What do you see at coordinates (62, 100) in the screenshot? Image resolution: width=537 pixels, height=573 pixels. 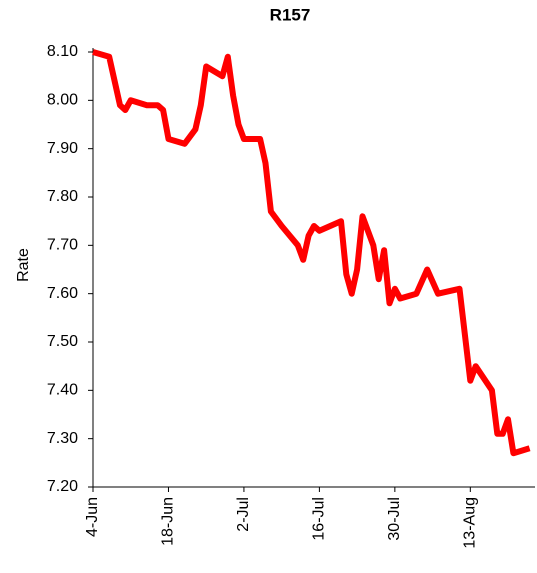 I see `y-tick-label: 8.00` at bounding box center [62, 100].